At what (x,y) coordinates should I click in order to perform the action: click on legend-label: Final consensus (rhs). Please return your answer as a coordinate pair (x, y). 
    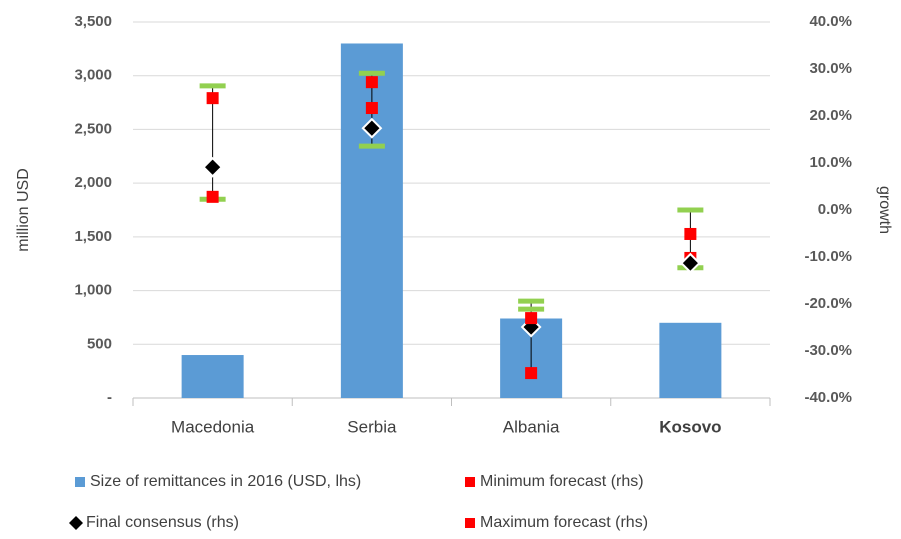
    Looking at the image, I should click on (162, 522).